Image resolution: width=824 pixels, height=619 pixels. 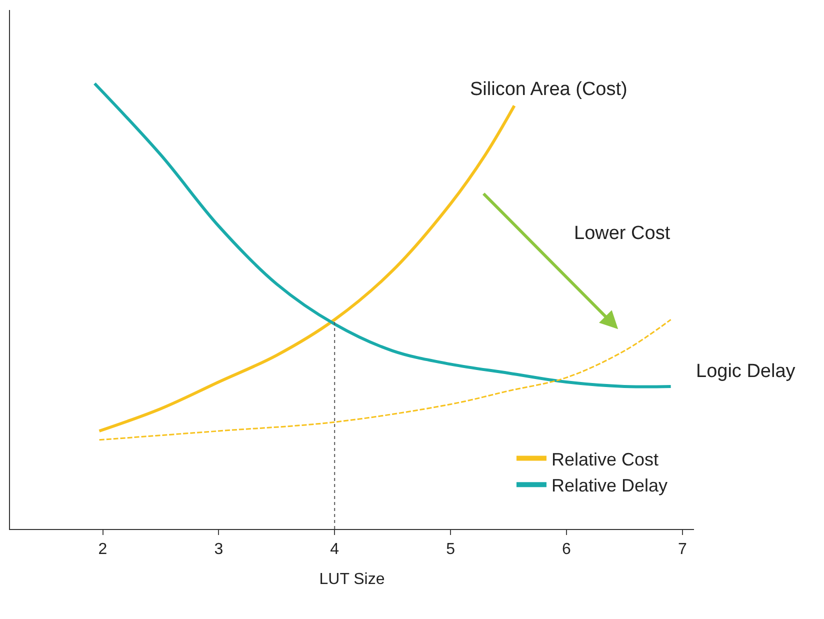 What do you see at coordinates (605, 459) in the screenshot?
I see `legend-label: Relative Cost` at bounding box center [605, 459].